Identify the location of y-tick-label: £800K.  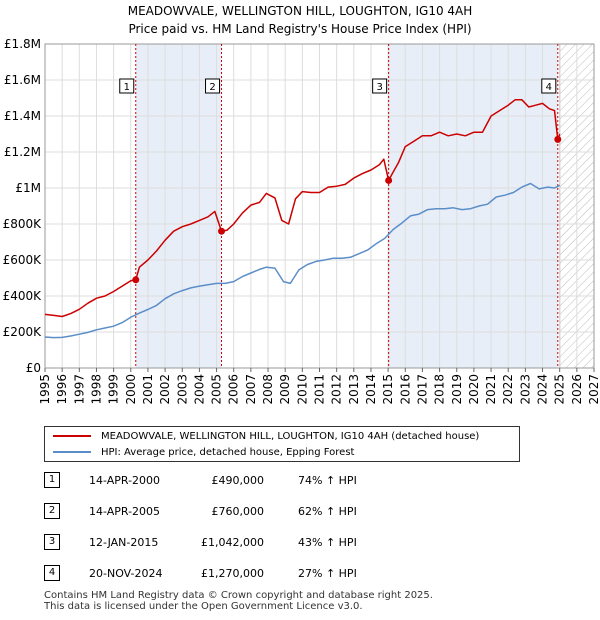
(23, 224).